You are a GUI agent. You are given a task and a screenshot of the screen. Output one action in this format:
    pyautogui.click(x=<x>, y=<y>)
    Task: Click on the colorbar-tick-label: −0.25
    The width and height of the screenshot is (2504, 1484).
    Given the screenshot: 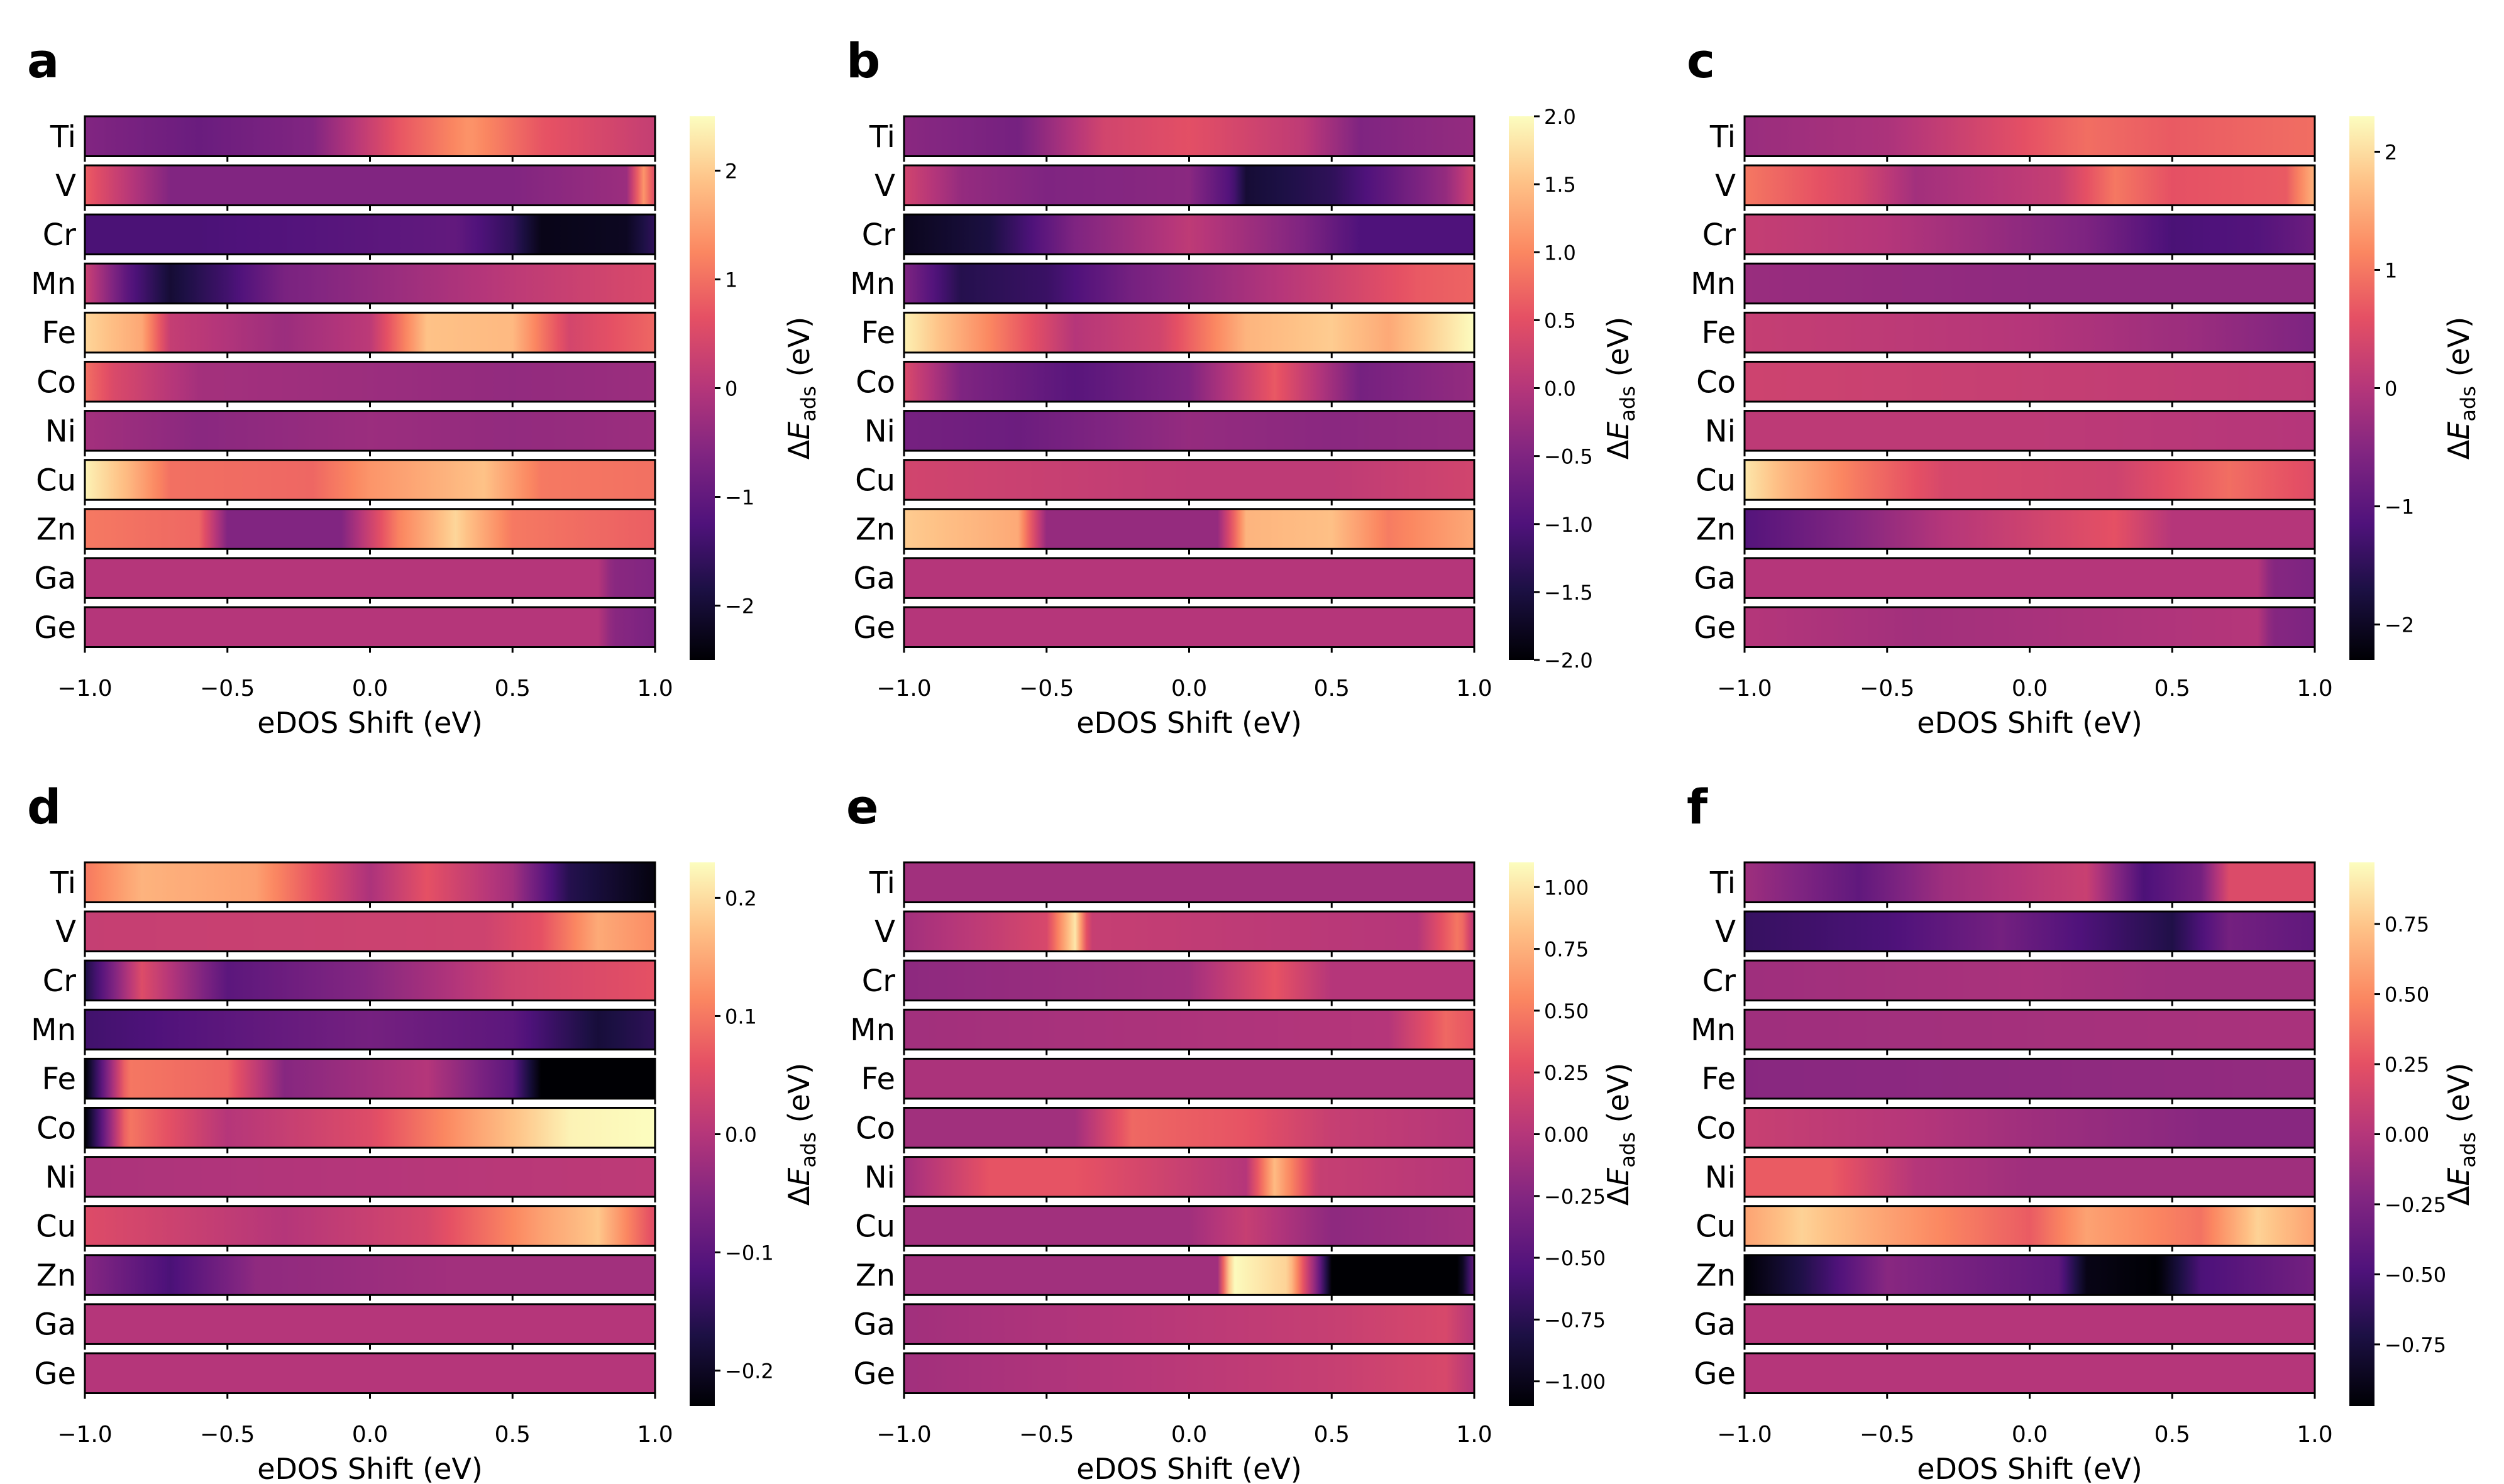 What is the action you would take?
    pyautogui.click(x=1575, y=1197)
    